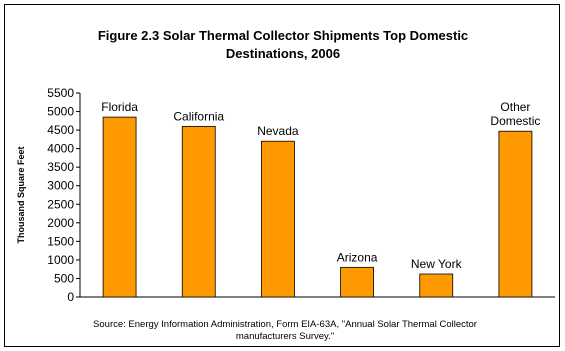  What do you see at coordinates (515, 214) in the screenshot?
I see `bar-other-domestic` at bounding box center [515, 214].